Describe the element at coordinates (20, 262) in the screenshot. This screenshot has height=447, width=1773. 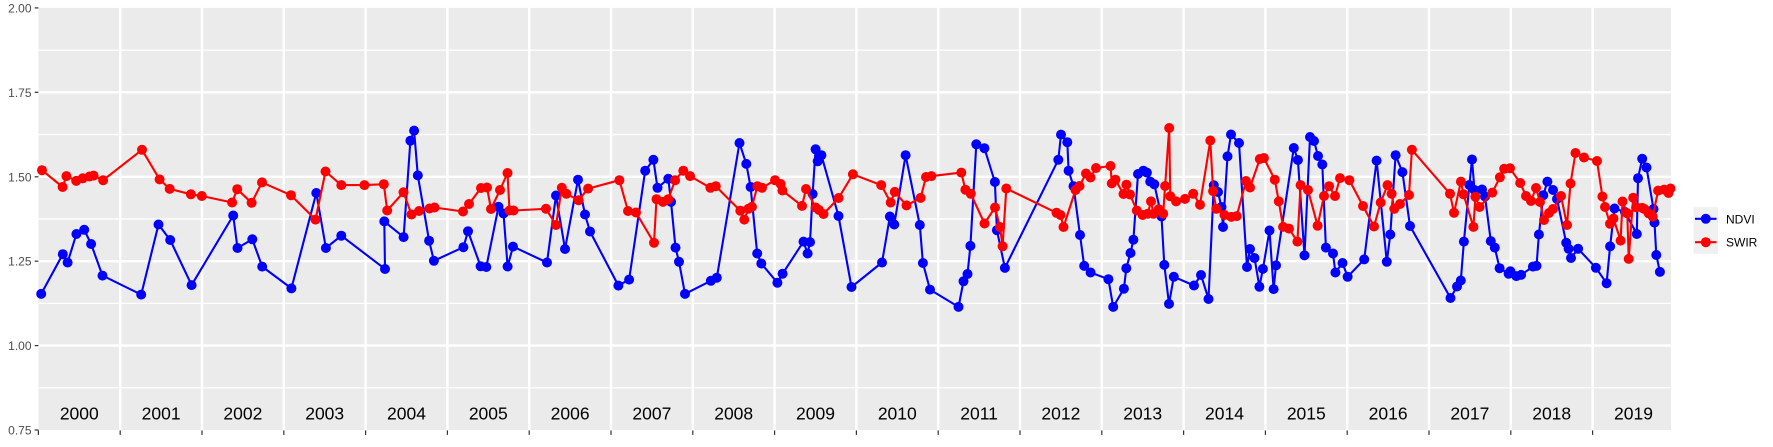
I see `svg-text: 1.25` at that location.